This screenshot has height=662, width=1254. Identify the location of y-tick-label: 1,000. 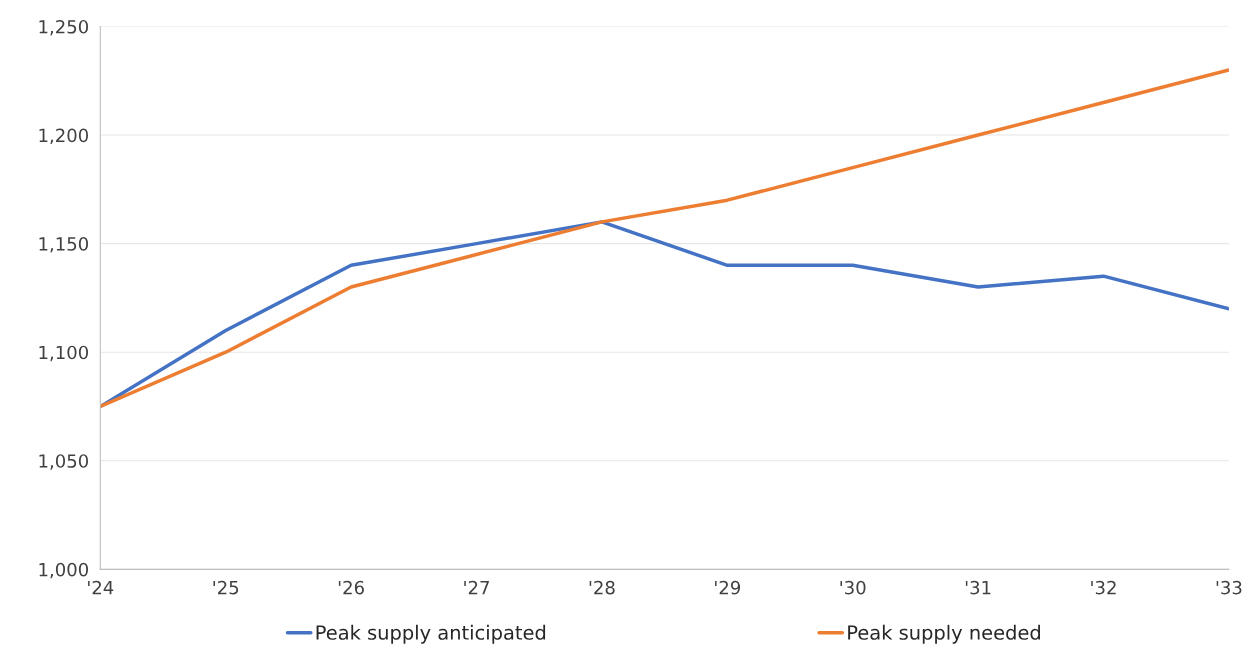
(64, 570).